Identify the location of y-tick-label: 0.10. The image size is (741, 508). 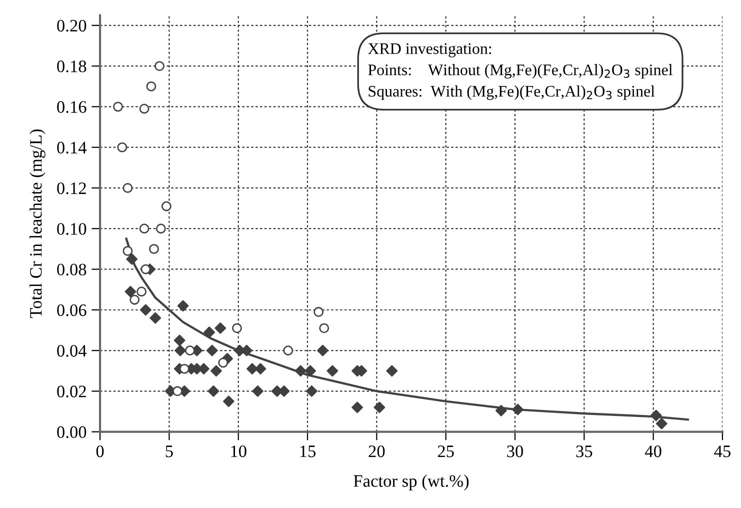
(71, 229).